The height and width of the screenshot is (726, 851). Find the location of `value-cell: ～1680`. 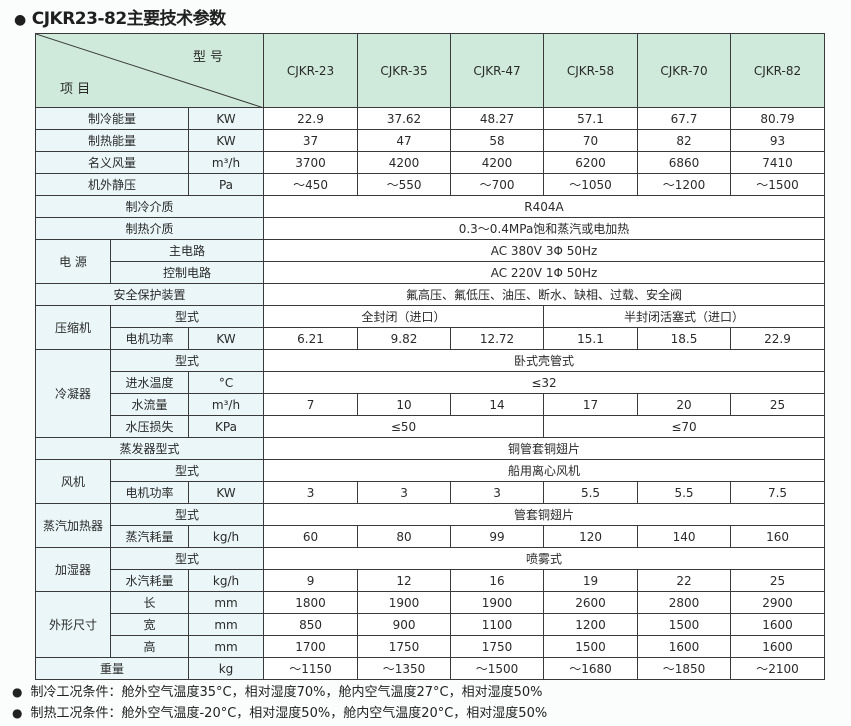

value-cell: ～1680 is located at coordinates (591, 668).